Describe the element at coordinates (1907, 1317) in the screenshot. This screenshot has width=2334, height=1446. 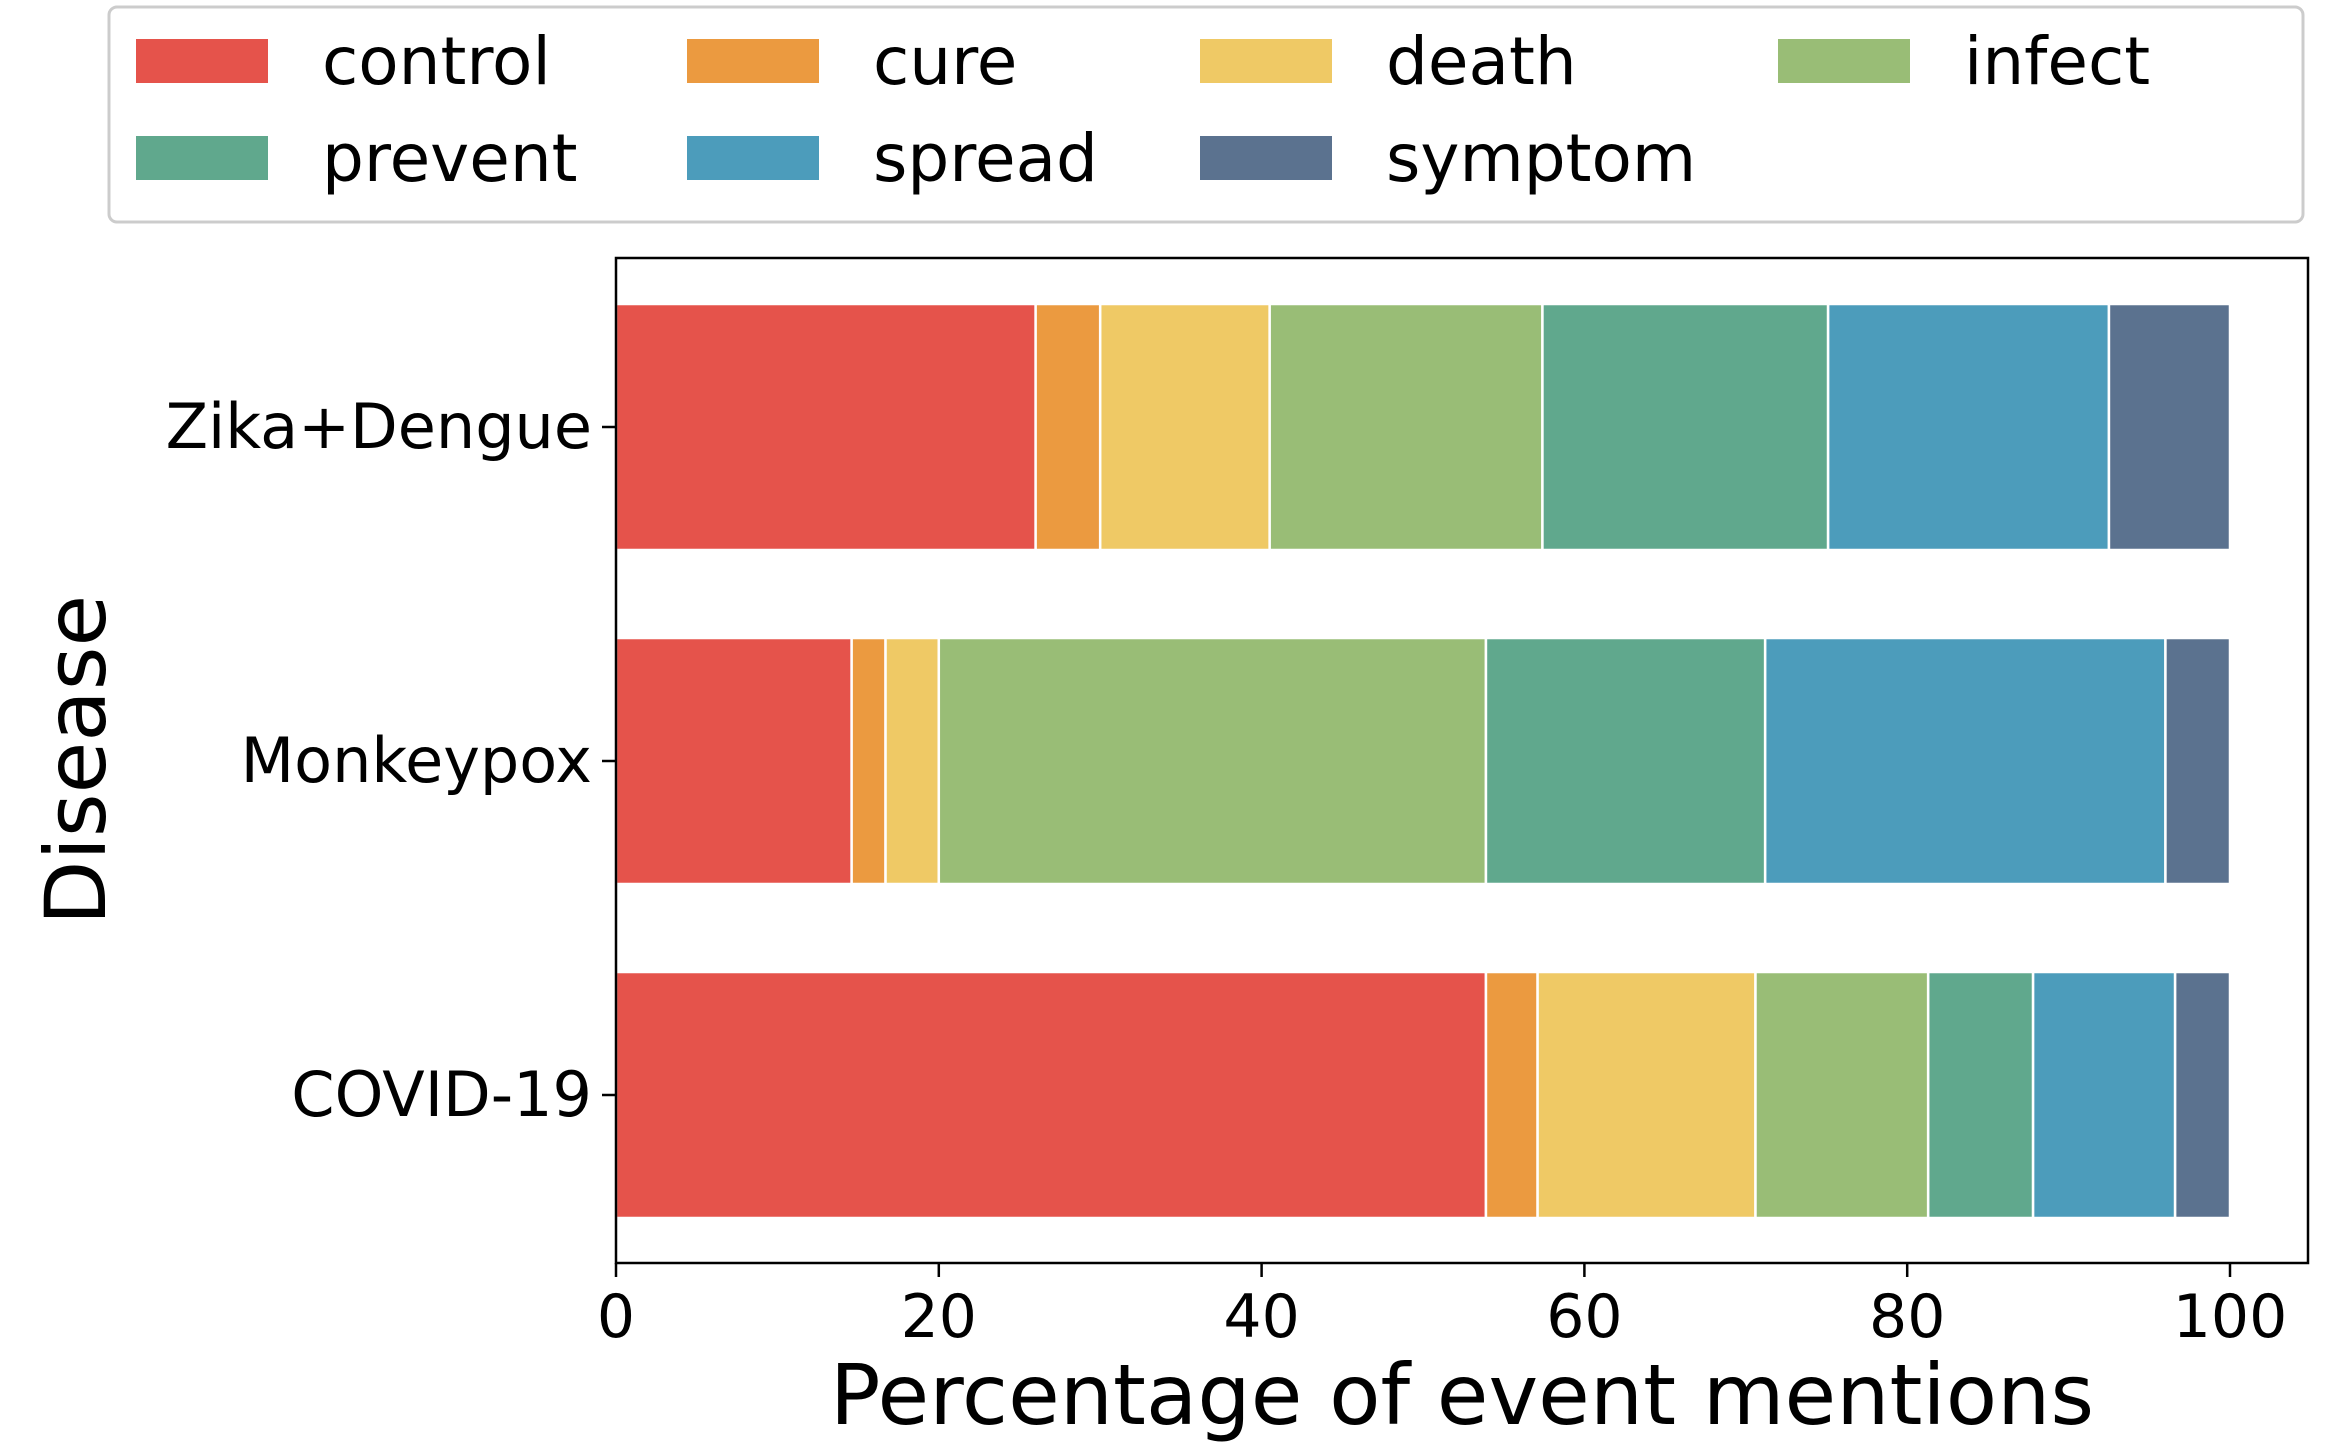
I see `x-tick-label: 80` at that location.